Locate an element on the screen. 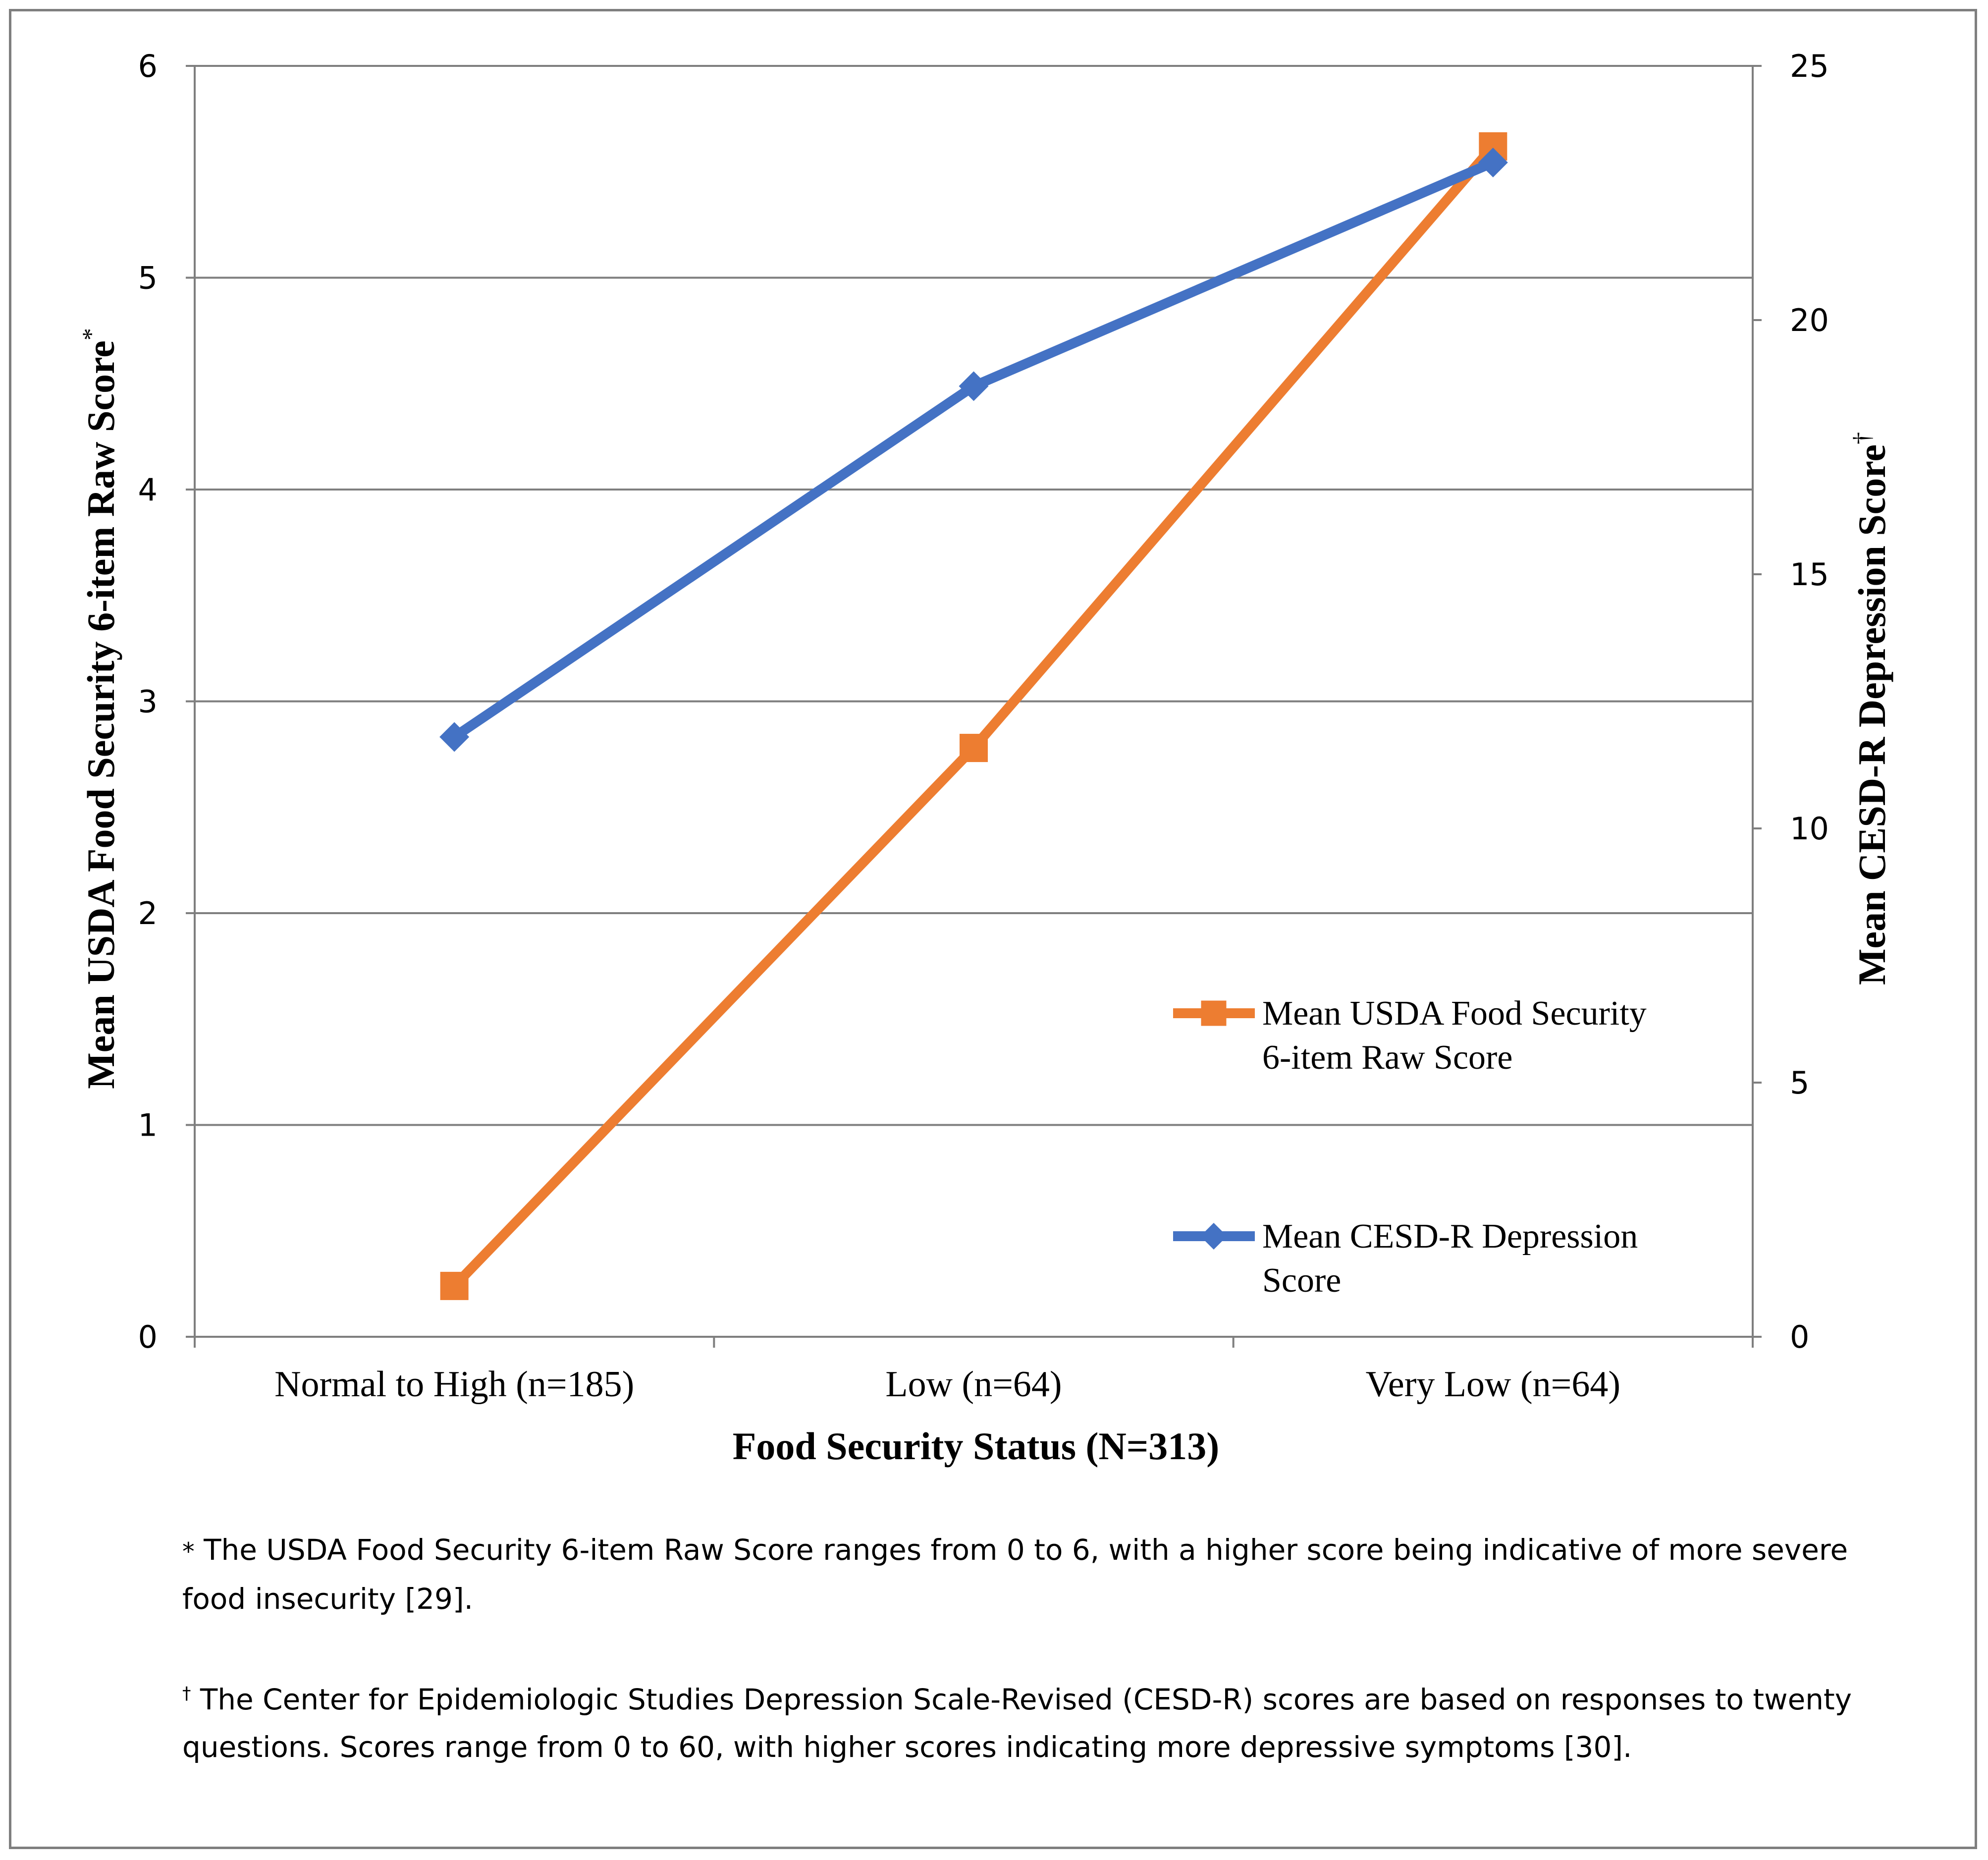 The height and width of the screenshot is (1860, 1988). y-right-tick-label: 25 is located at coordinates (1809, 66).